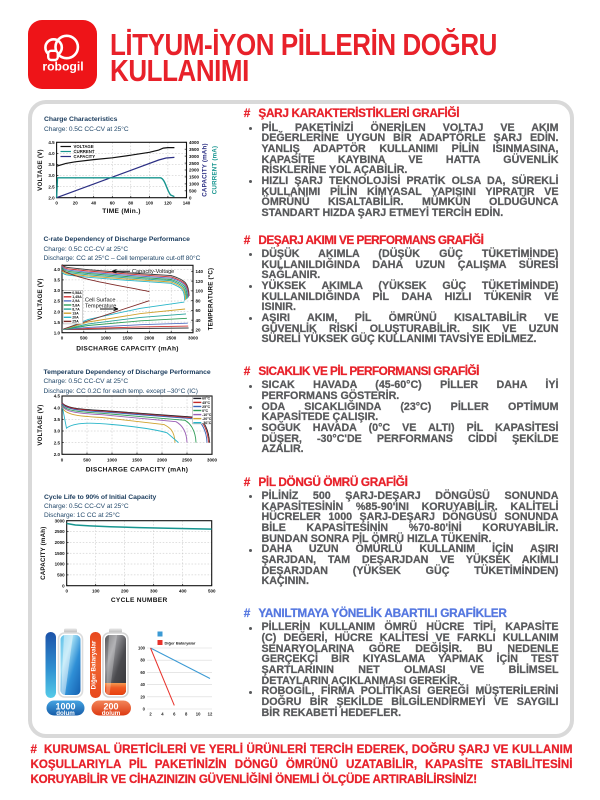  What do you see at coordinates (57, 322) in the screenshot?
I see `svg-text: 1.5` at bounding box center [57, 322].